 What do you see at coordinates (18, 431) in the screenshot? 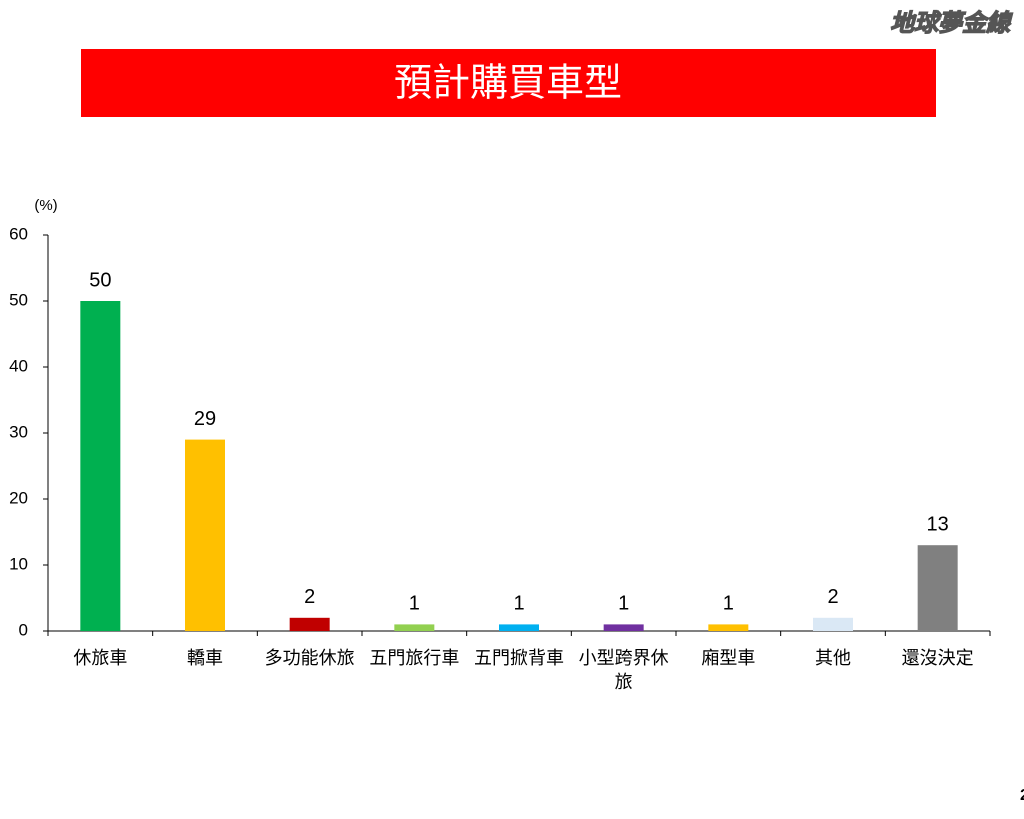
I see `y-tick-label: 30` at bounding box center [18, 431].